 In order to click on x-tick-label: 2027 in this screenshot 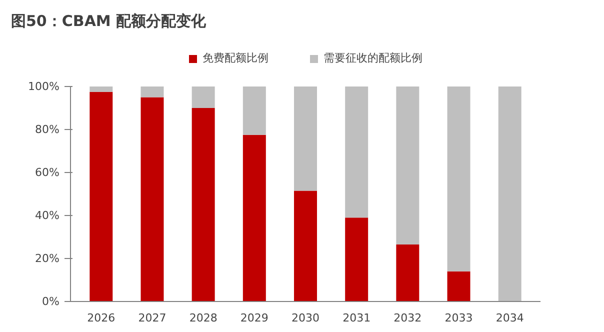, I will do `click(152, 318)`.